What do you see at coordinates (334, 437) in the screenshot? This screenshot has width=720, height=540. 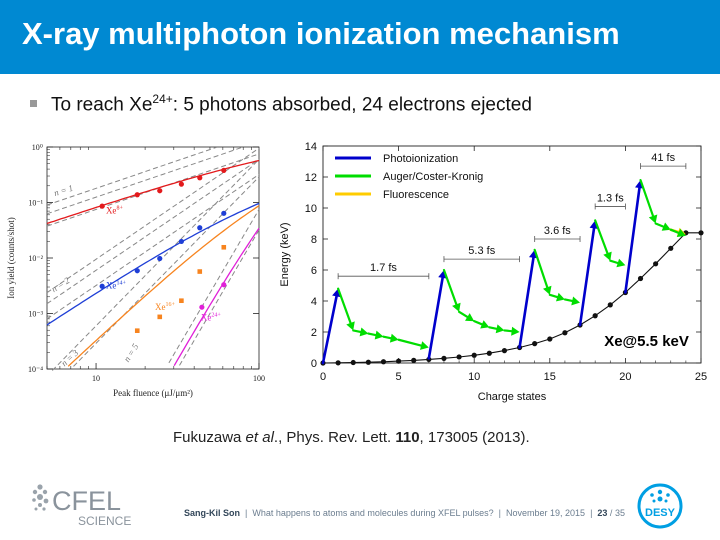 I see `citation-journal: ., Phys. Rev. Lett.` at bounding box center [334, 437].